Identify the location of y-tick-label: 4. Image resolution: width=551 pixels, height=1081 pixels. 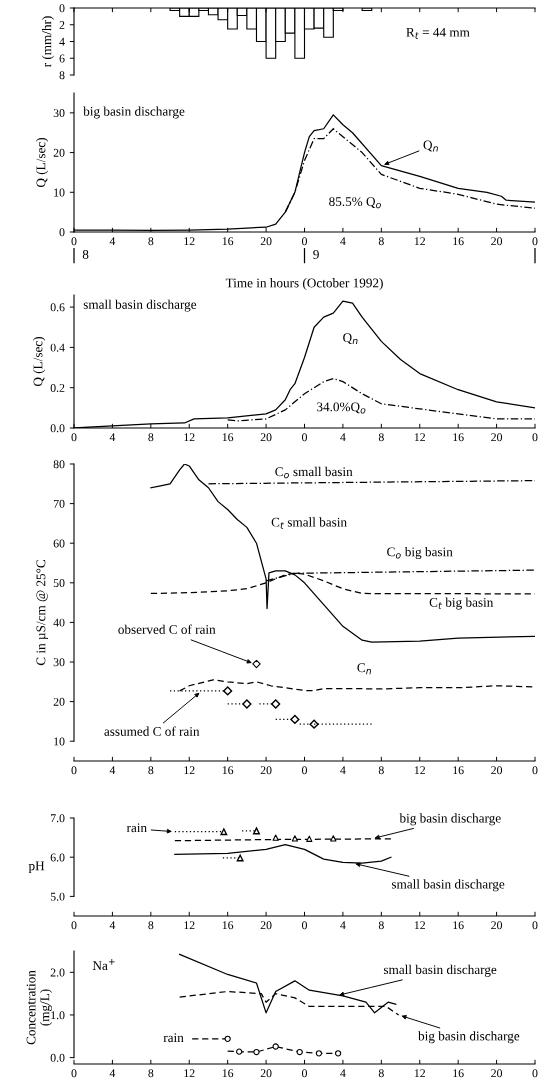
(62, 41).